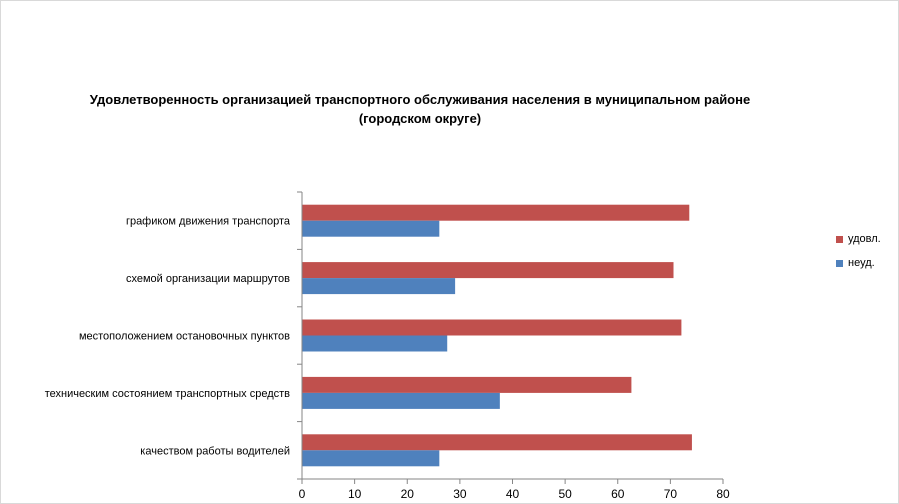 This screenshot has width=899, height=504. What do you see at coordinates (355, 494) in the screenshot?
I see `x-tick-label: 10` at bounding box center [355, 494].